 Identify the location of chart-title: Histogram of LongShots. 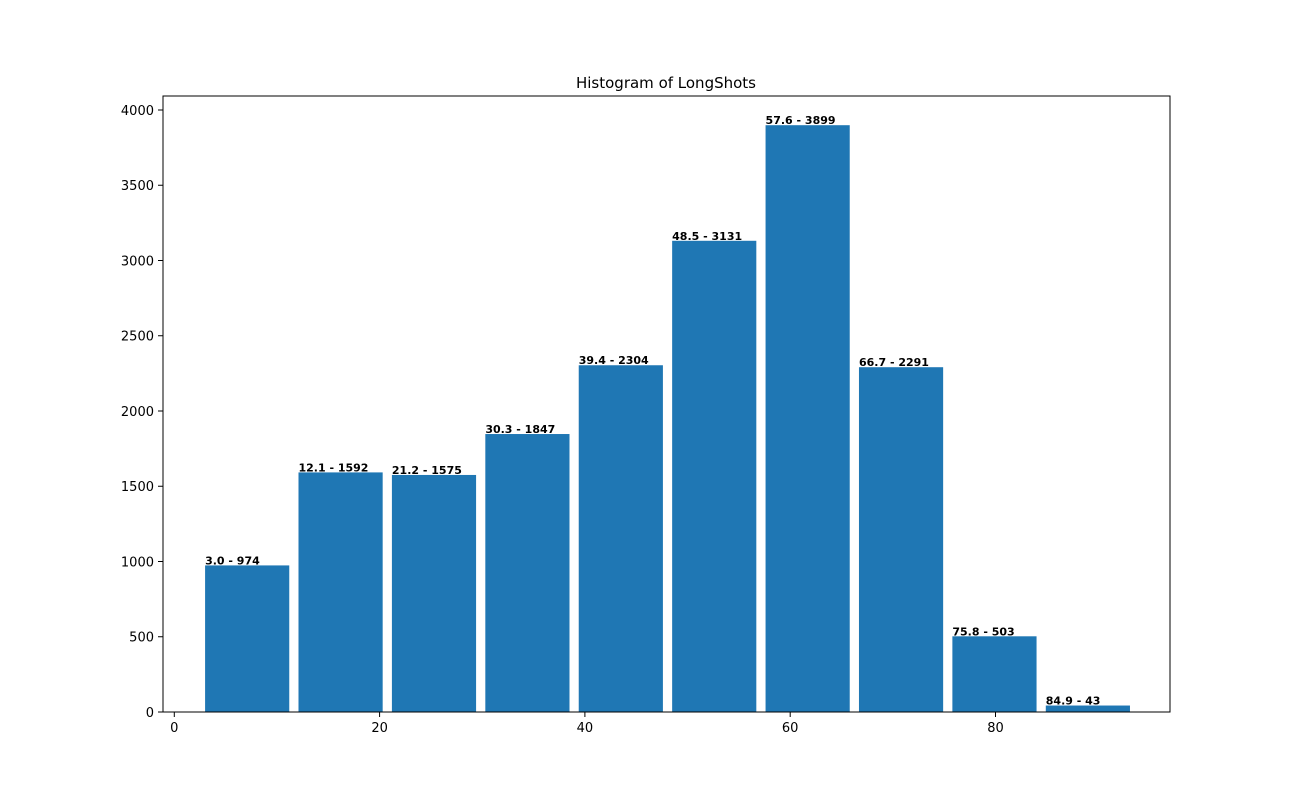
(666, 83).